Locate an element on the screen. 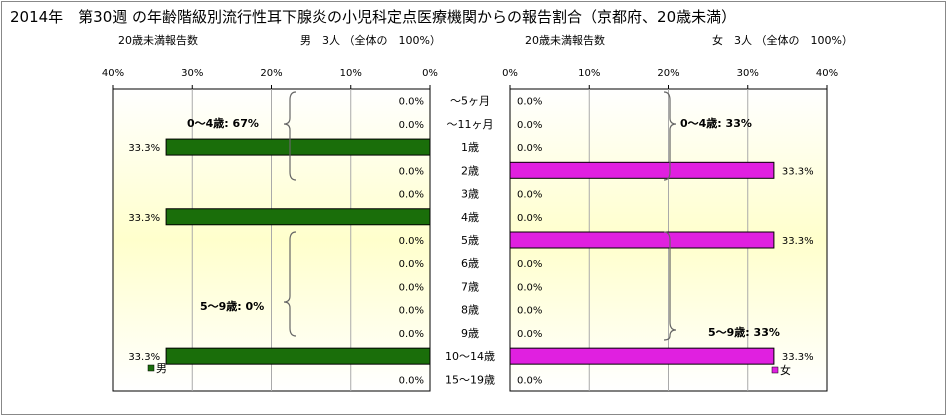  legend-male-swatch is located at coordinates (151, 368).